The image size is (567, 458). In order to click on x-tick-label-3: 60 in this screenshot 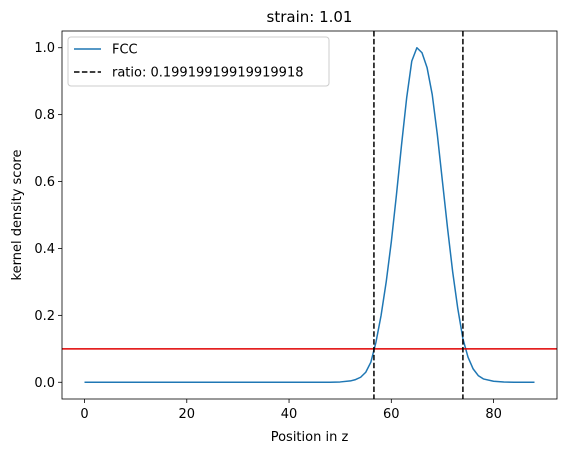, I will do `click(391, 414)`.